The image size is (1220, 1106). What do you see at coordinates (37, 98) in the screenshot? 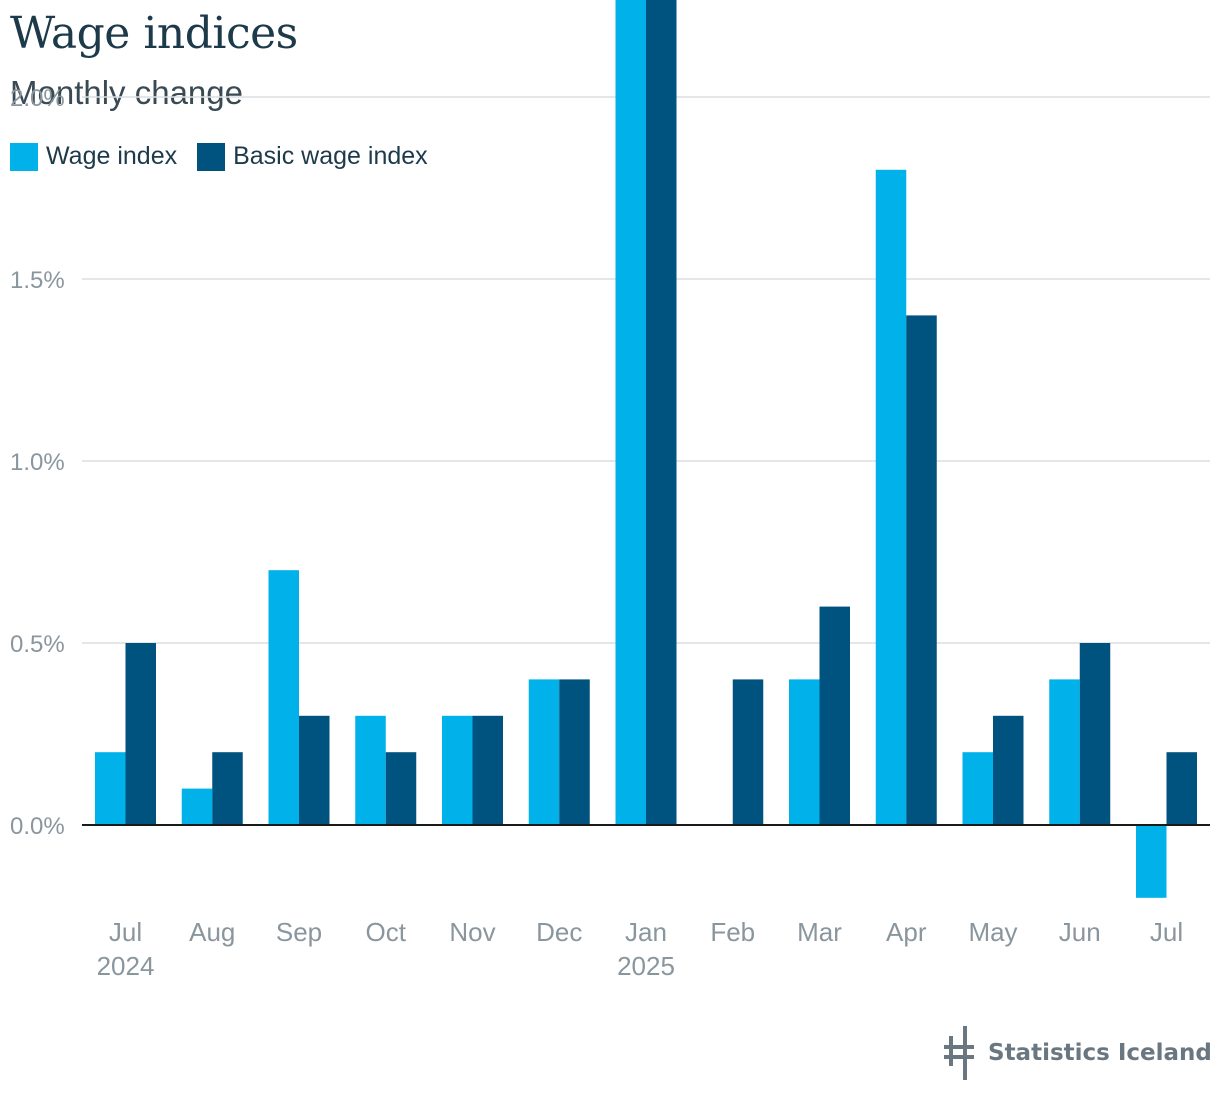
I see `y-tick-label: 2.0%` at bounding box center [37, 98].